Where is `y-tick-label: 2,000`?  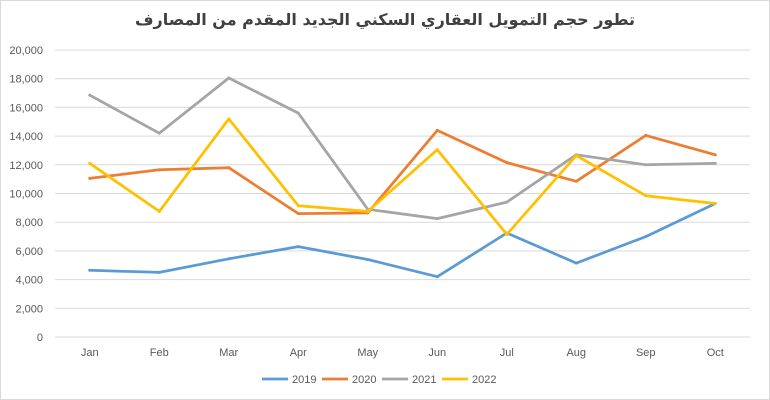
y-tick-label: 2,000 is located at coordinates (29, 309).